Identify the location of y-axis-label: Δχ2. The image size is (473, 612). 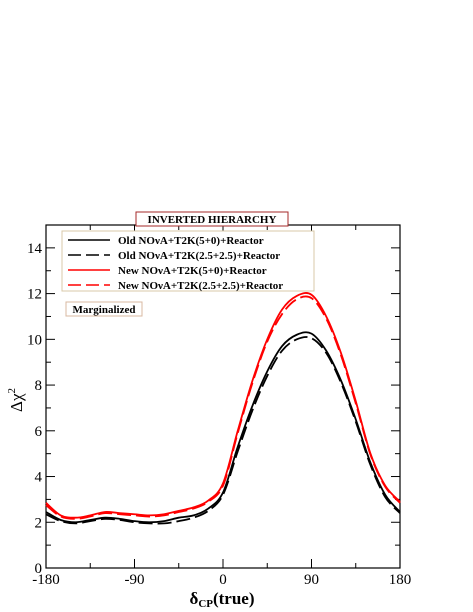
(16, 400).